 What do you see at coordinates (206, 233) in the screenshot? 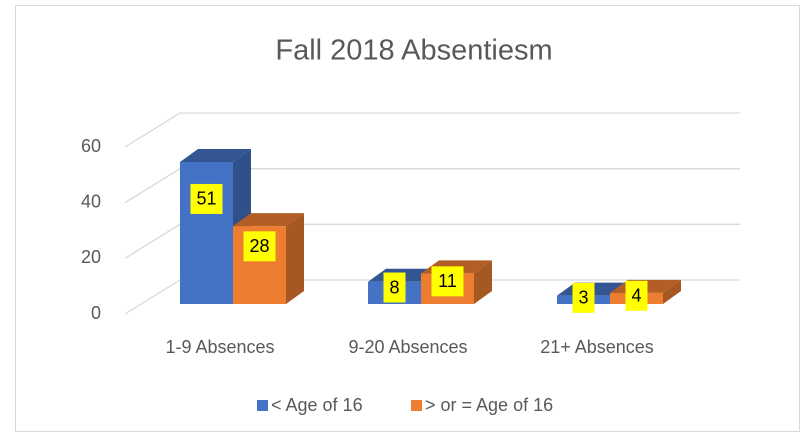
I see `bar-front` at bounding box center [206, 233].